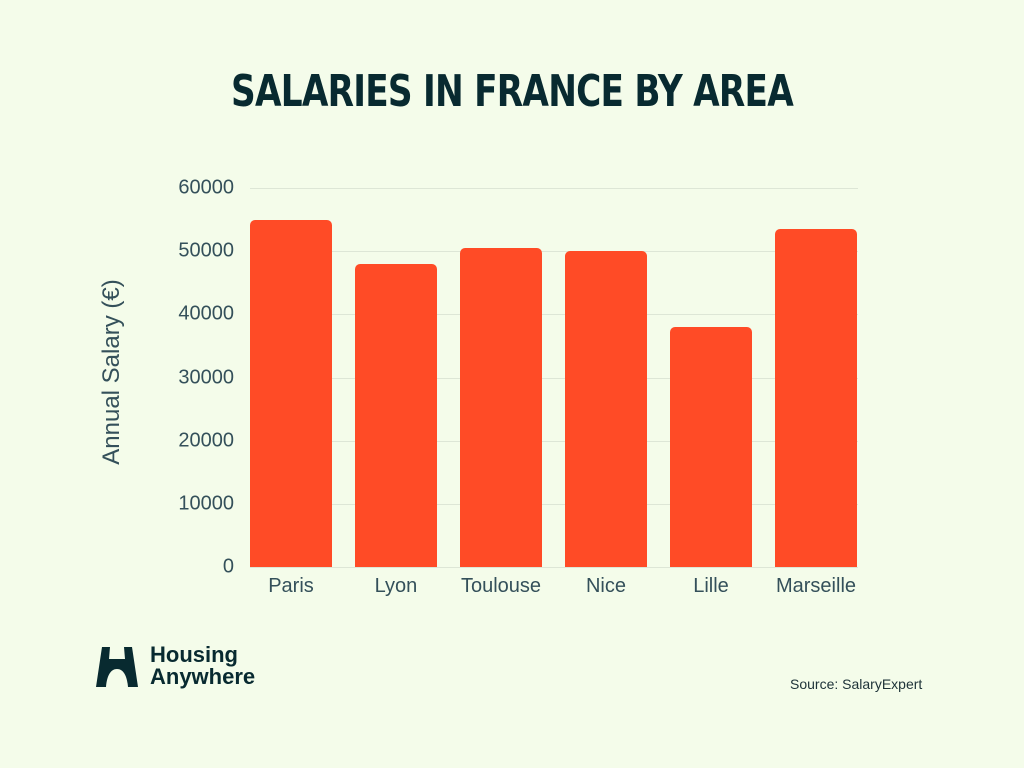 The width and height of the screenshot is (1024, 768). I want to click on y-tick-label: 30000, so click(206, 377).